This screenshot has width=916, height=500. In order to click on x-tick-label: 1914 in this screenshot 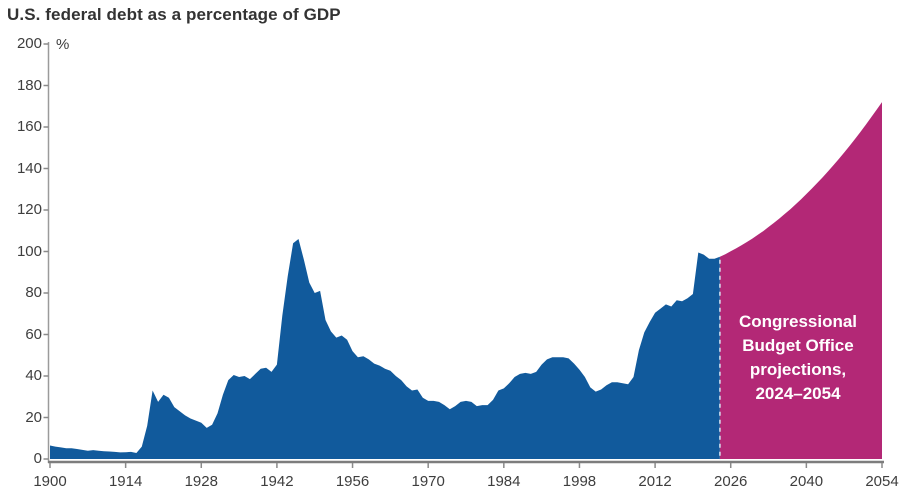, I will do `click(125, 481)`.